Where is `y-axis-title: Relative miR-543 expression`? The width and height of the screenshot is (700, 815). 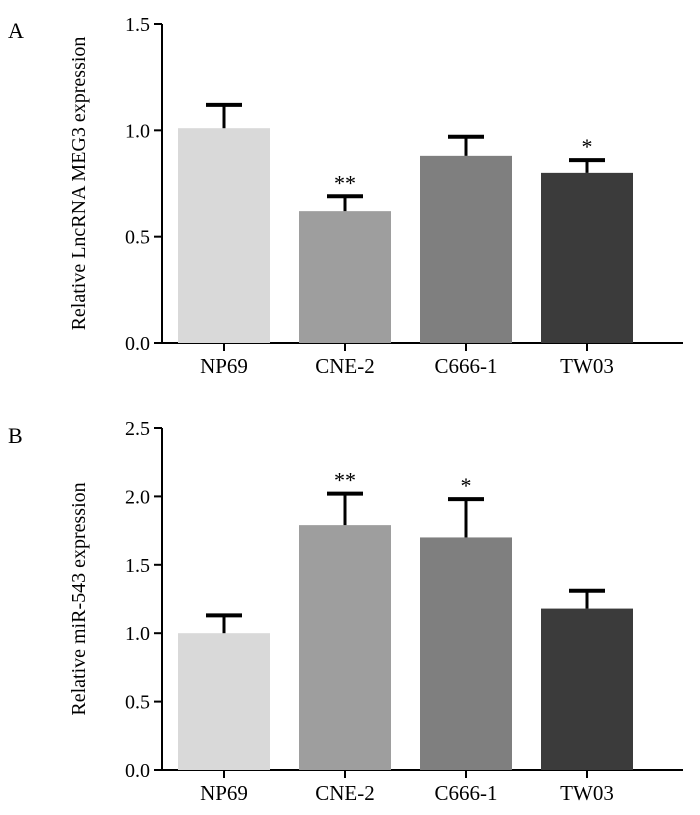
y-axis-title: Relative miR-543 expression is located at coordinates (79, 598).